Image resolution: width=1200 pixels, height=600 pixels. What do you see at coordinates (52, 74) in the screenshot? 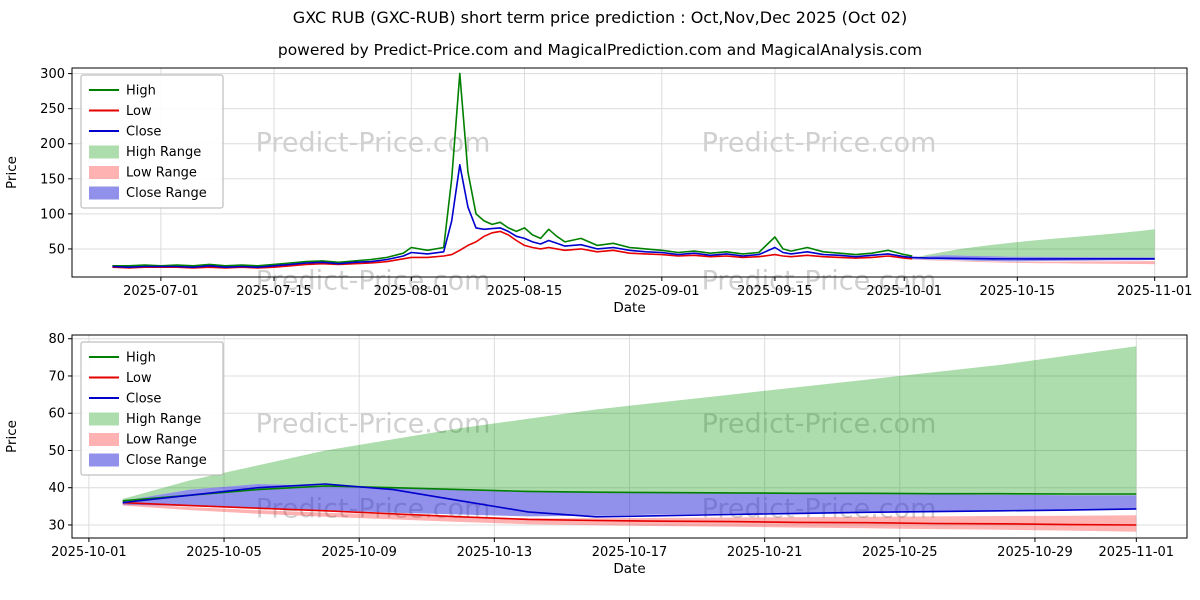
I see `y-tick-label: 300` at bounding box center [52, 74].